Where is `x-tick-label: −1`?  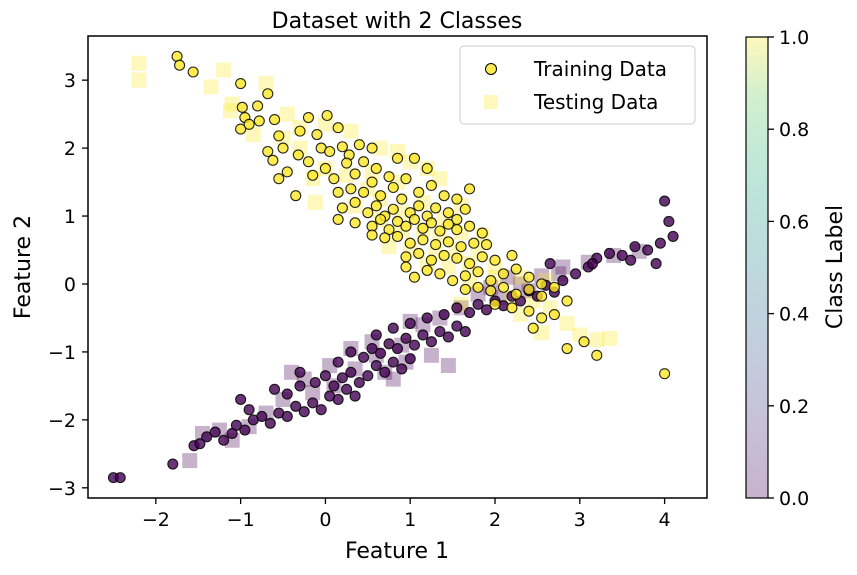
x-tick-label: −1 is located at coordinates (241, 520).